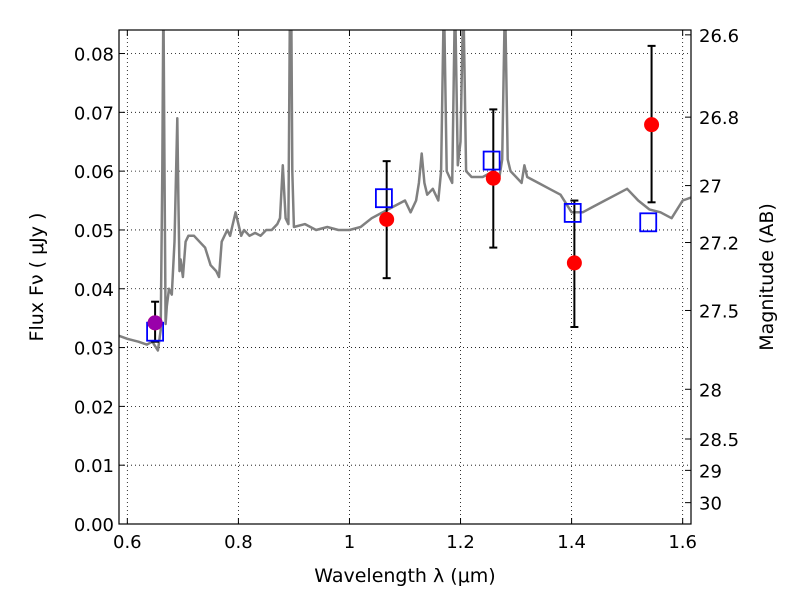 This screenshot has height=600, width=800. Describe the element at coordinates (710, 390) in the screenshot. I see `y2-tick-label: 28` at that location.